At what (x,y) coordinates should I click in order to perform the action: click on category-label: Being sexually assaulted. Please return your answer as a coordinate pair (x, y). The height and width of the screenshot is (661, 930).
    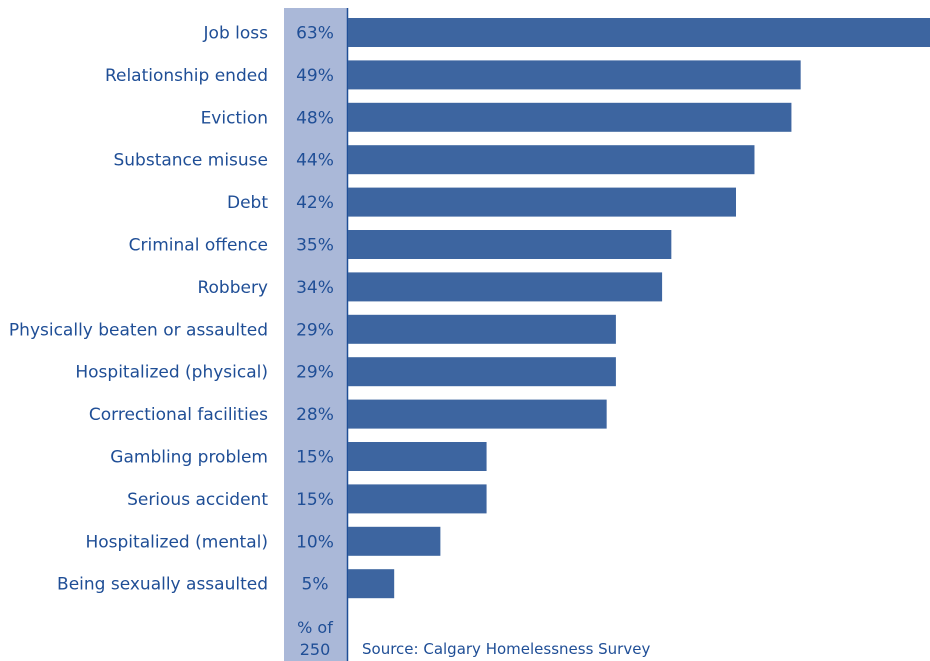
    Looking at the image, I should click on (162, 585).